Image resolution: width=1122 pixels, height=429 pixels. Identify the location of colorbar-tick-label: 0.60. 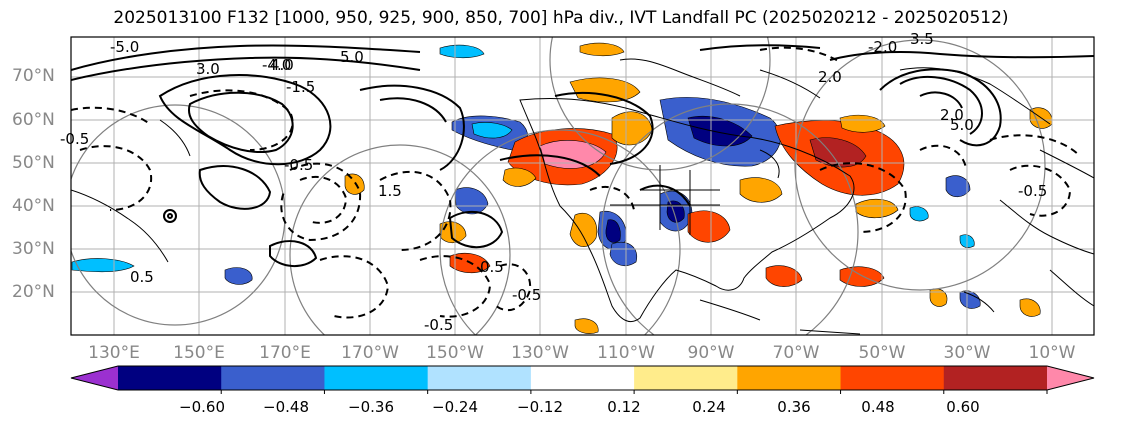
(963, 407).